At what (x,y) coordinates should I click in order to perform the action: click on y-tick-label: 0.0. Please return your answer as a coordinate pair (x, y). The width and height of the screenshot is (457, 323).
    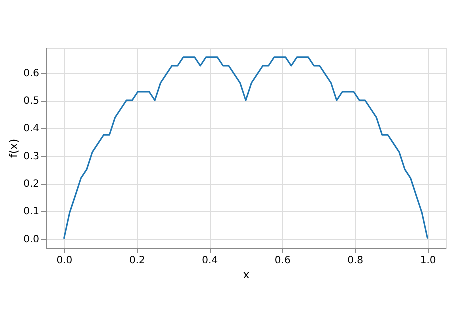
    Looking at the image, I should click on (32, 240).